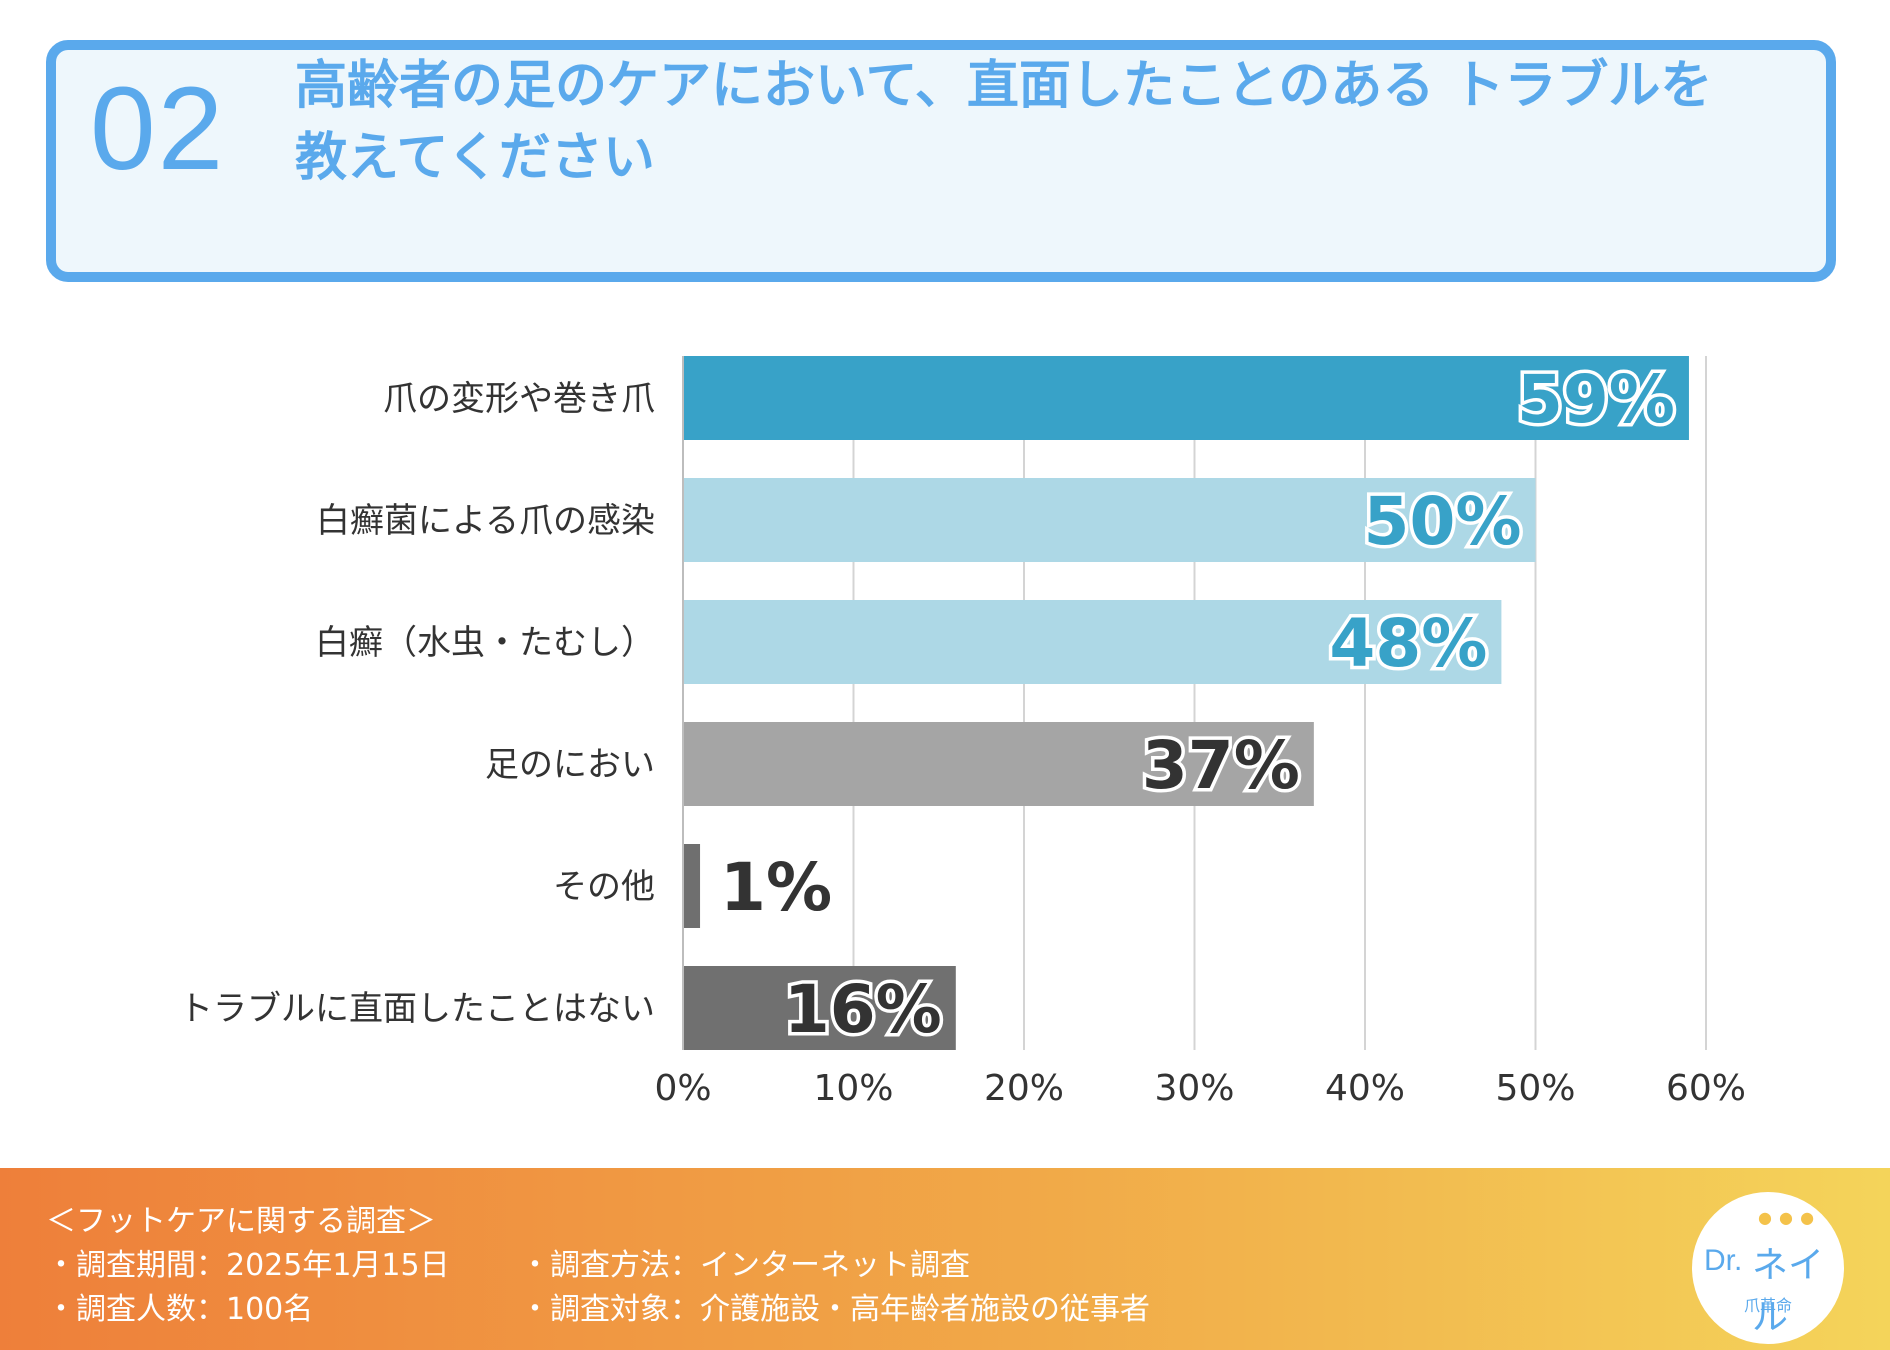 This screenshot has width=1890, height=1350. What do you see at coordinates (1767, 1305) in the screenshot?
I see `logo-subtitle: 爪革命` at bounding box center [1767, 1305].